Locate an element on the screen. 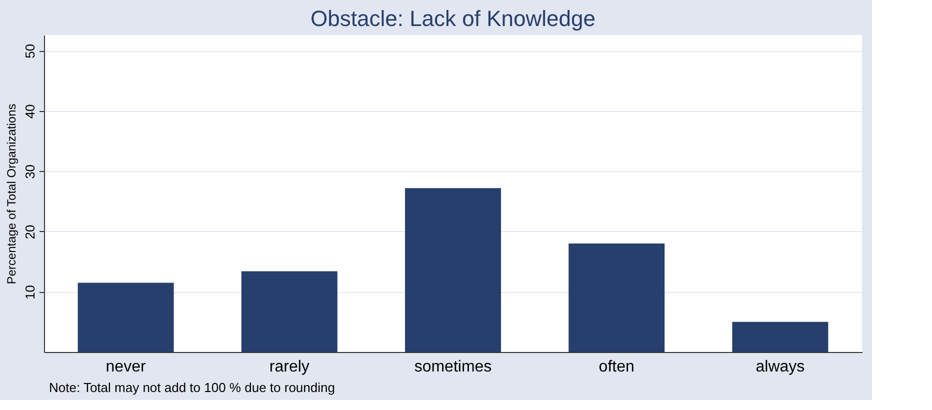  y-tick-label: 10 is located at coordinates (30, 292).